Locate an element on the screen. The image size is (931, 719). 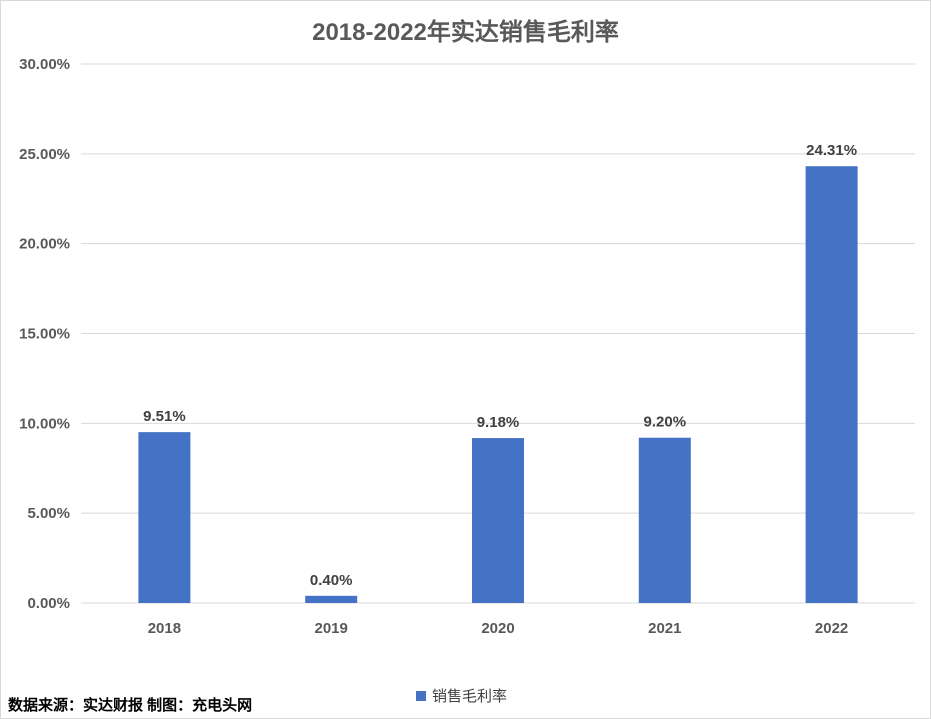
y-tick-label: 10.00% is located at coordinates (44, 423).